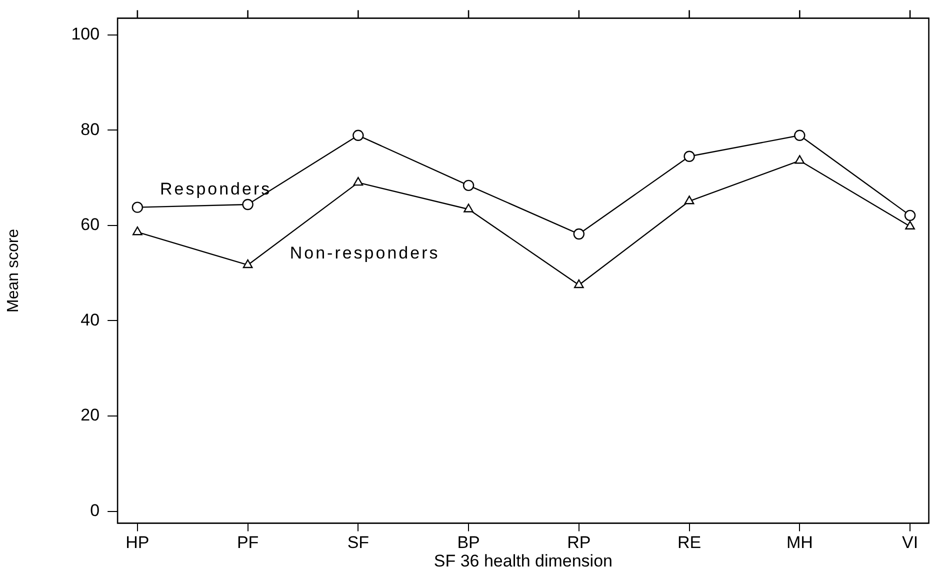  What do you see at coordinates (689, 542) in the screenshot?
I see `x-tick-label: RE` at bounding box center [689, 542].